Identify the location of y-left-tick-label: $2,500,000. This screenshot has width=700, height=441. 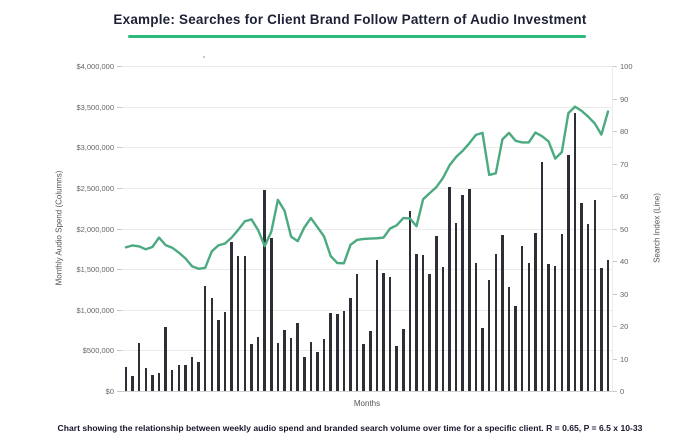
(99, 188).